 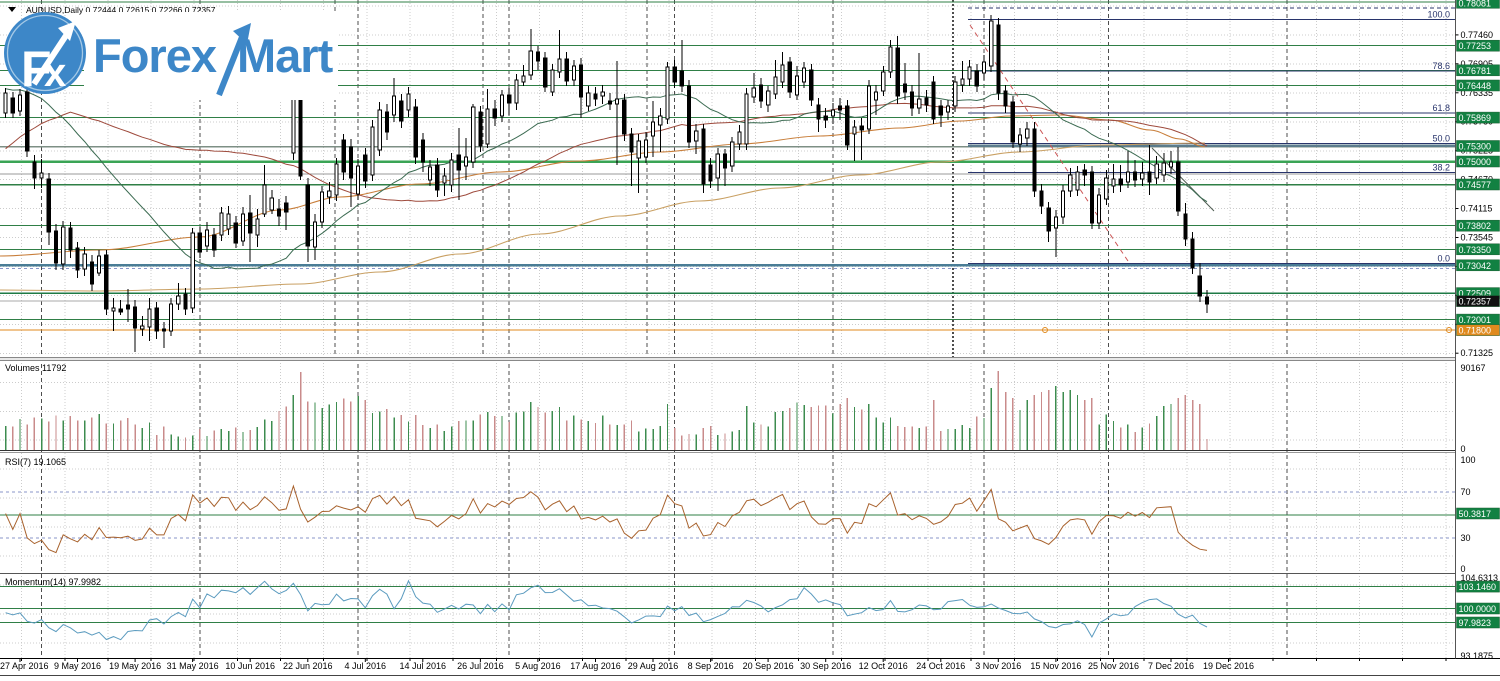 What do you see at coordinates (1475, 623) in the screenshot?
I see `svg-text: 97.9823` at bounding box center [1475, 623].